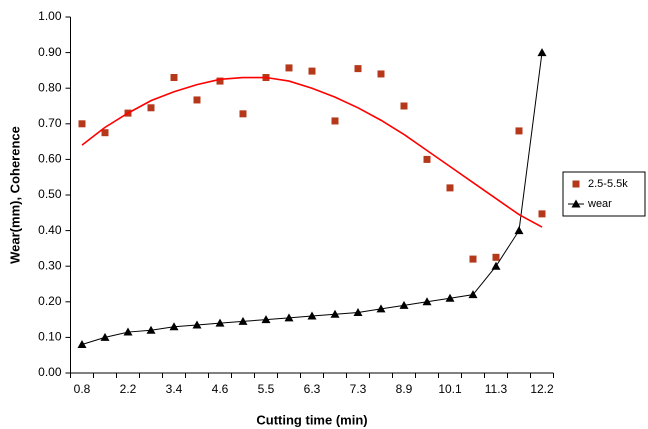 Image resolution: width=648 pixels, height=429 pixels. Describe the element at coordinates (50, 337) in the screenshot. I see `y-tick-label: 0.10` at that location.